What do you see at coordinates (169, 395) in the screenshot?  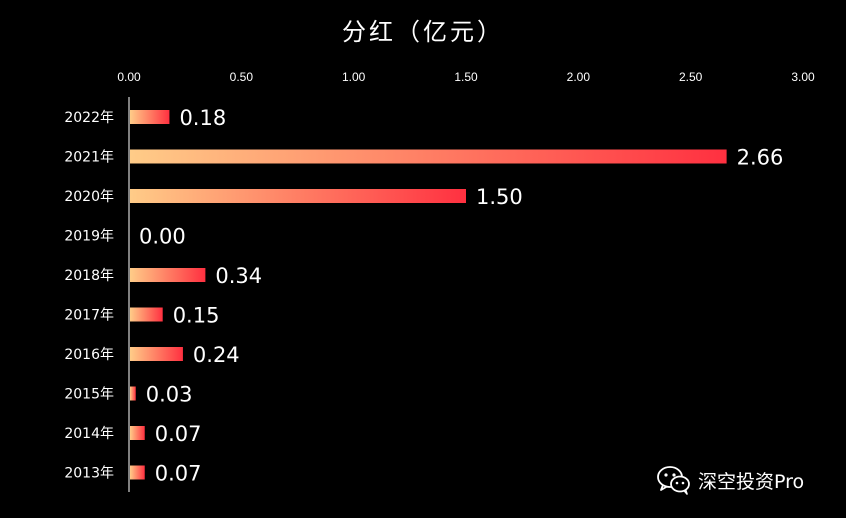 I see `data-label: 0.03` at bounding box center [169, 395].